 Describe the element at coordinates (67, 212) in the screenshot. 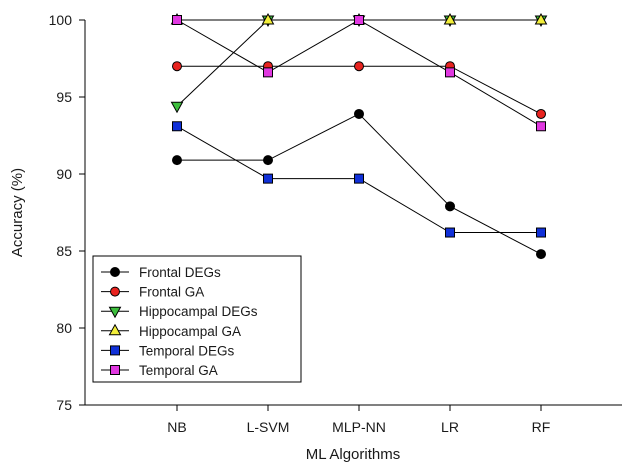

I see `y-axis-ticks: 75 80 85 90 95 100` at that location.